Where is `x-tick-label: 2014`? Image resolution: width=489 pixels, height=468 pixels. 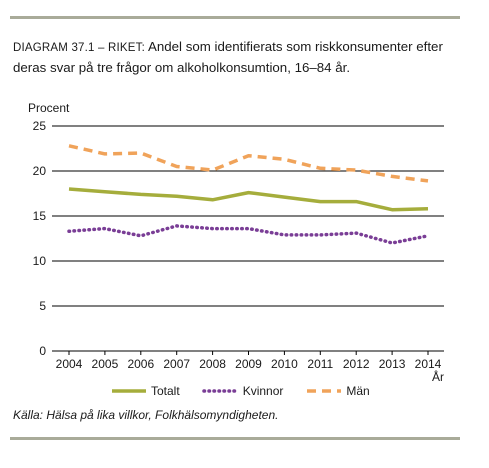 x-tick-label: 2014 is located at coordinates (428, 364).